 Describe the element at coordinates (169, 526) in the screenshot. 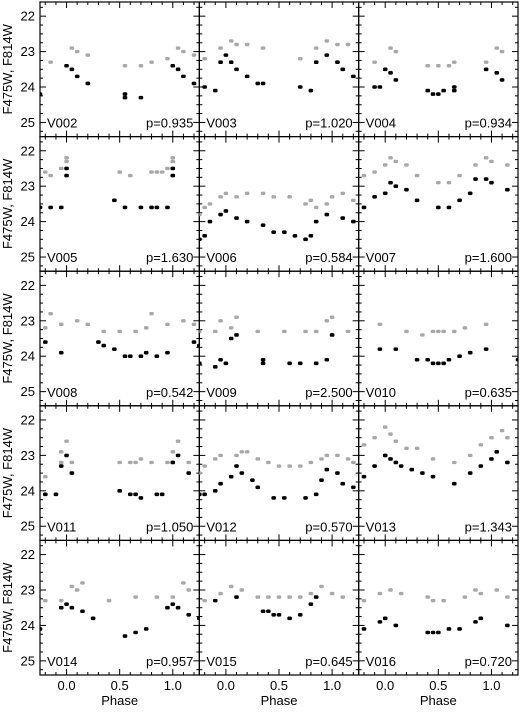

I see `period-label: p=1.050` at that location.